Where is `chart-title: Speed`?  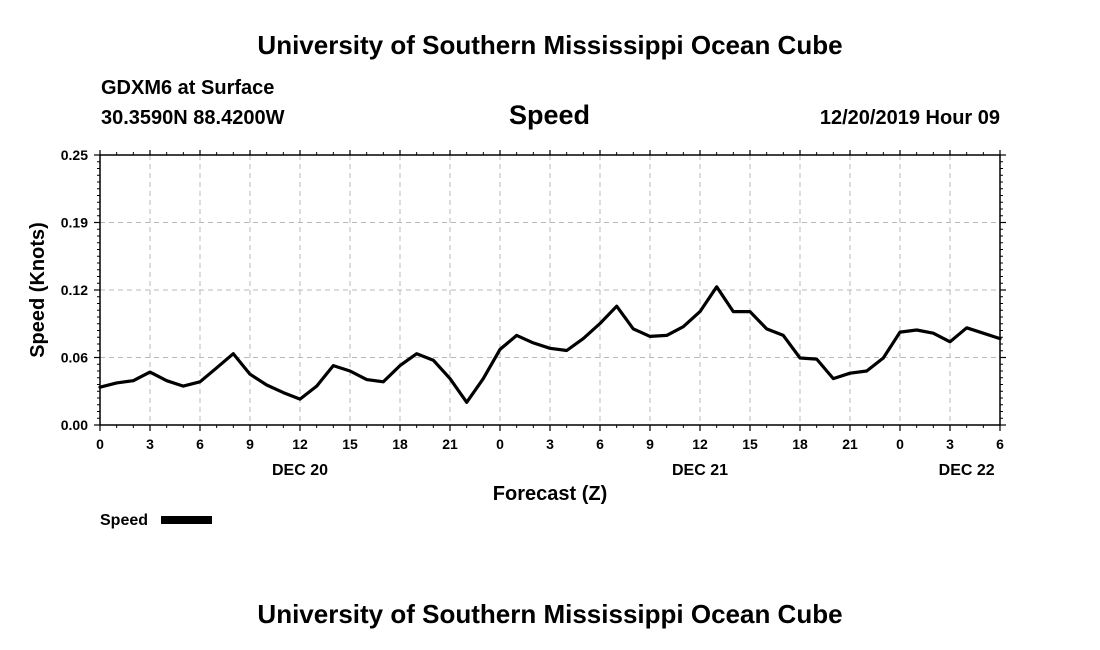 chart-title: Speed is located at coordinates (550, 115).